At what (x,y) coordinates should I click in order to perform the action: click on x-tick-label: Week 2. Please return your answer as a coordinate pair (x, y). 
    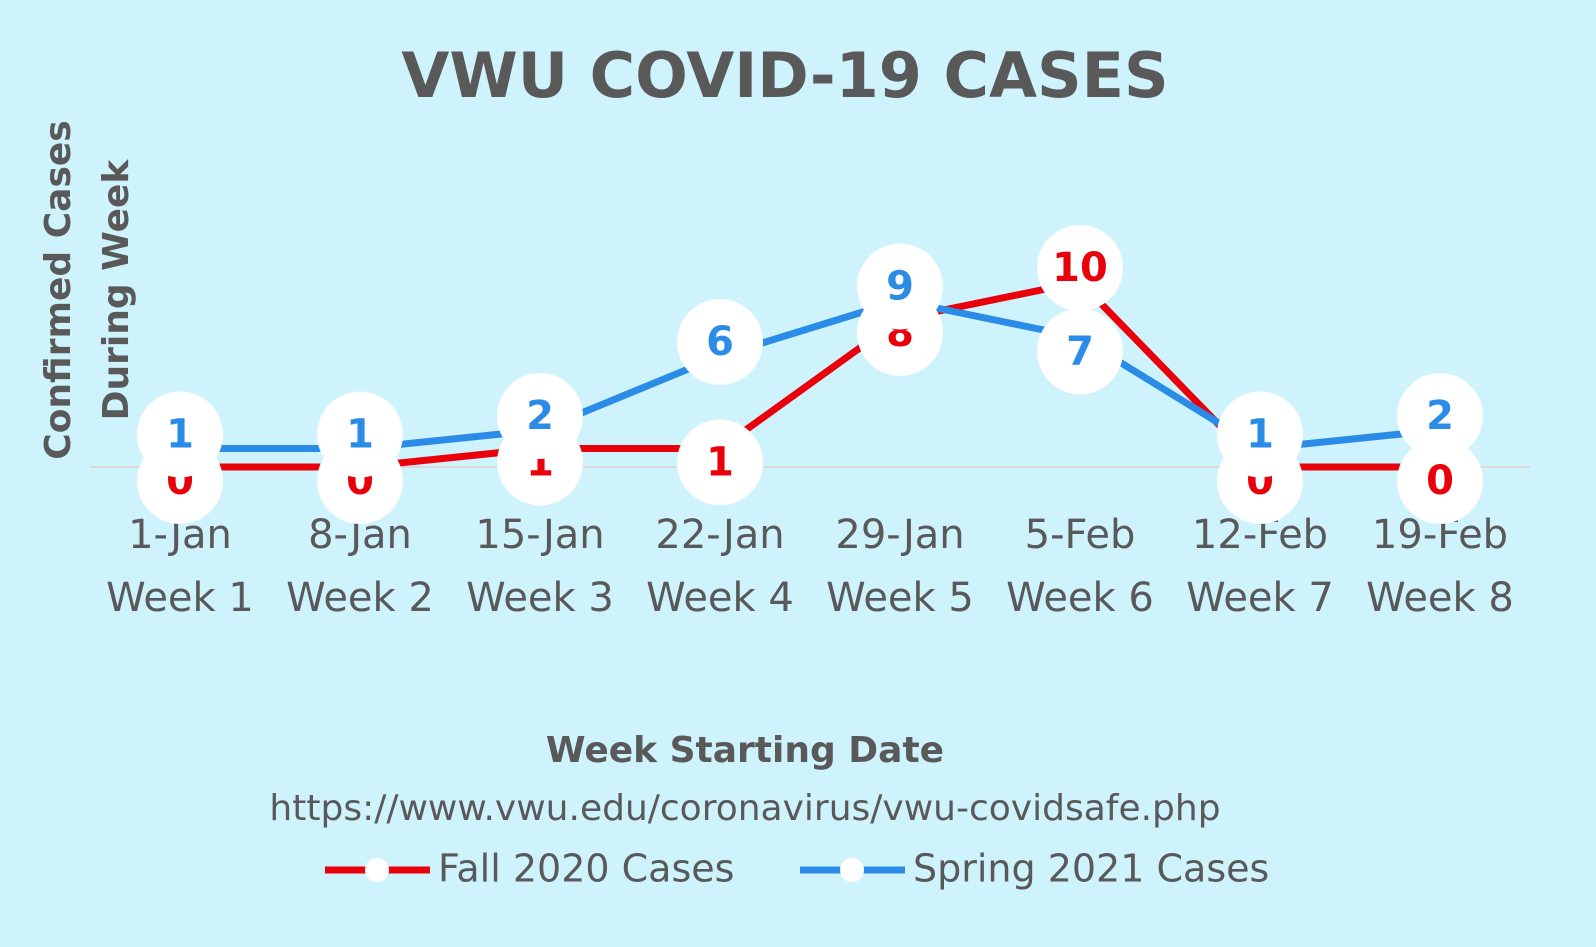
    Looking at the image, I should click on (360, 598).